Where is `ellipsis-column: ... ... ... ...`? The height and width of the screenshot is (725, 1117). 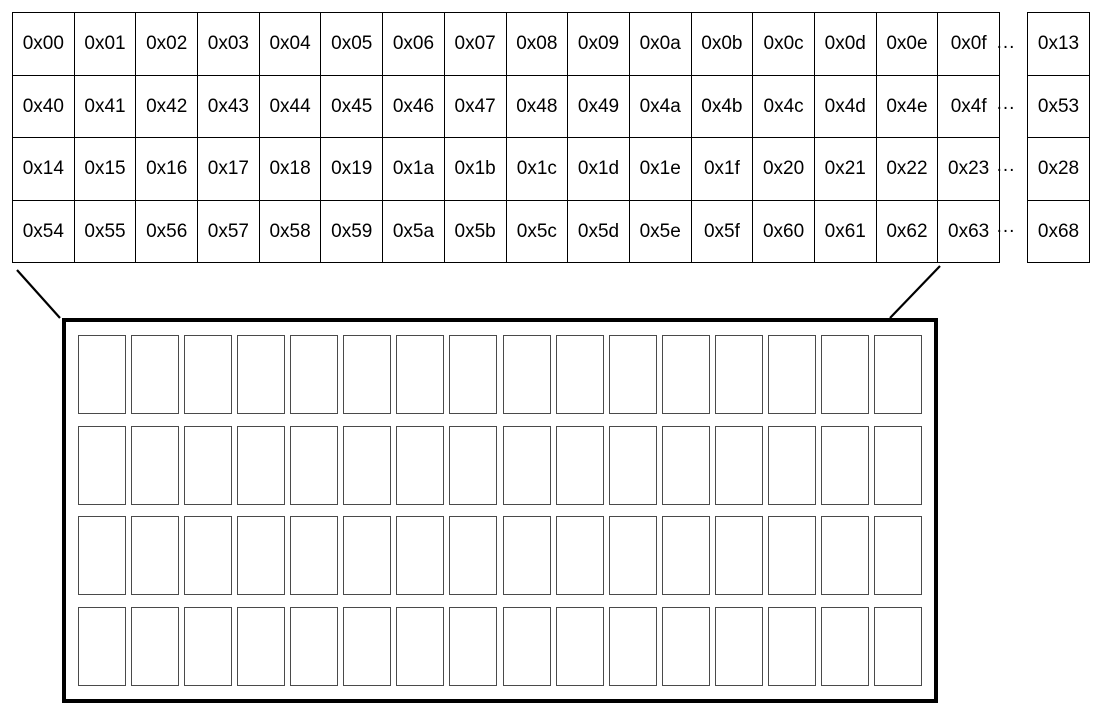
ellipsis-column: ... ... ... ... is located at coordinates (1006, 135).